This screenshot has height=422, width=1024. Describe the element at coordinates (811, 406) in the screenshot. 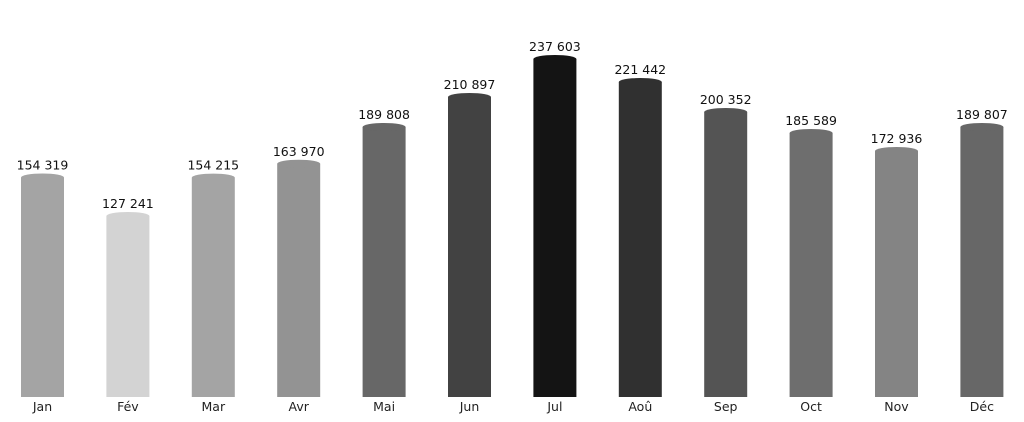

I see `x-tick-label-oct: Oct` at that location.